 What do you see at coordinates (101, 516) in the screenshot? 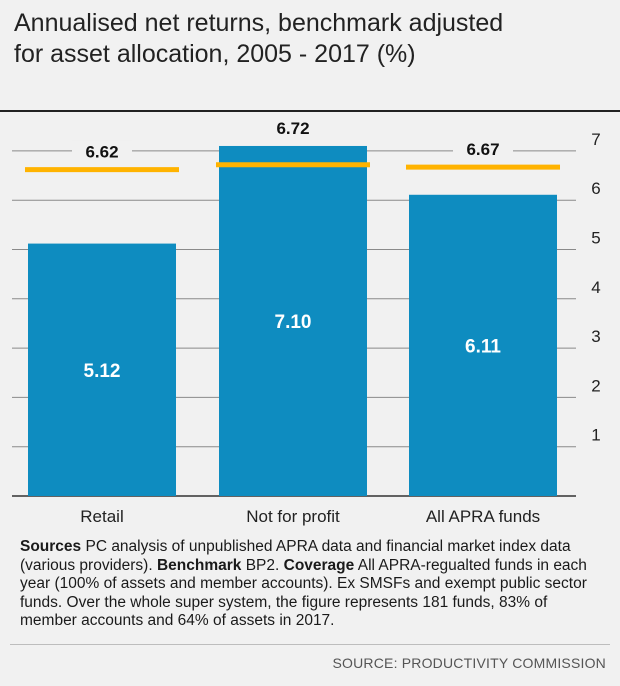
I see `x-category-label-0: Retail` at bounding box center [101, 516].